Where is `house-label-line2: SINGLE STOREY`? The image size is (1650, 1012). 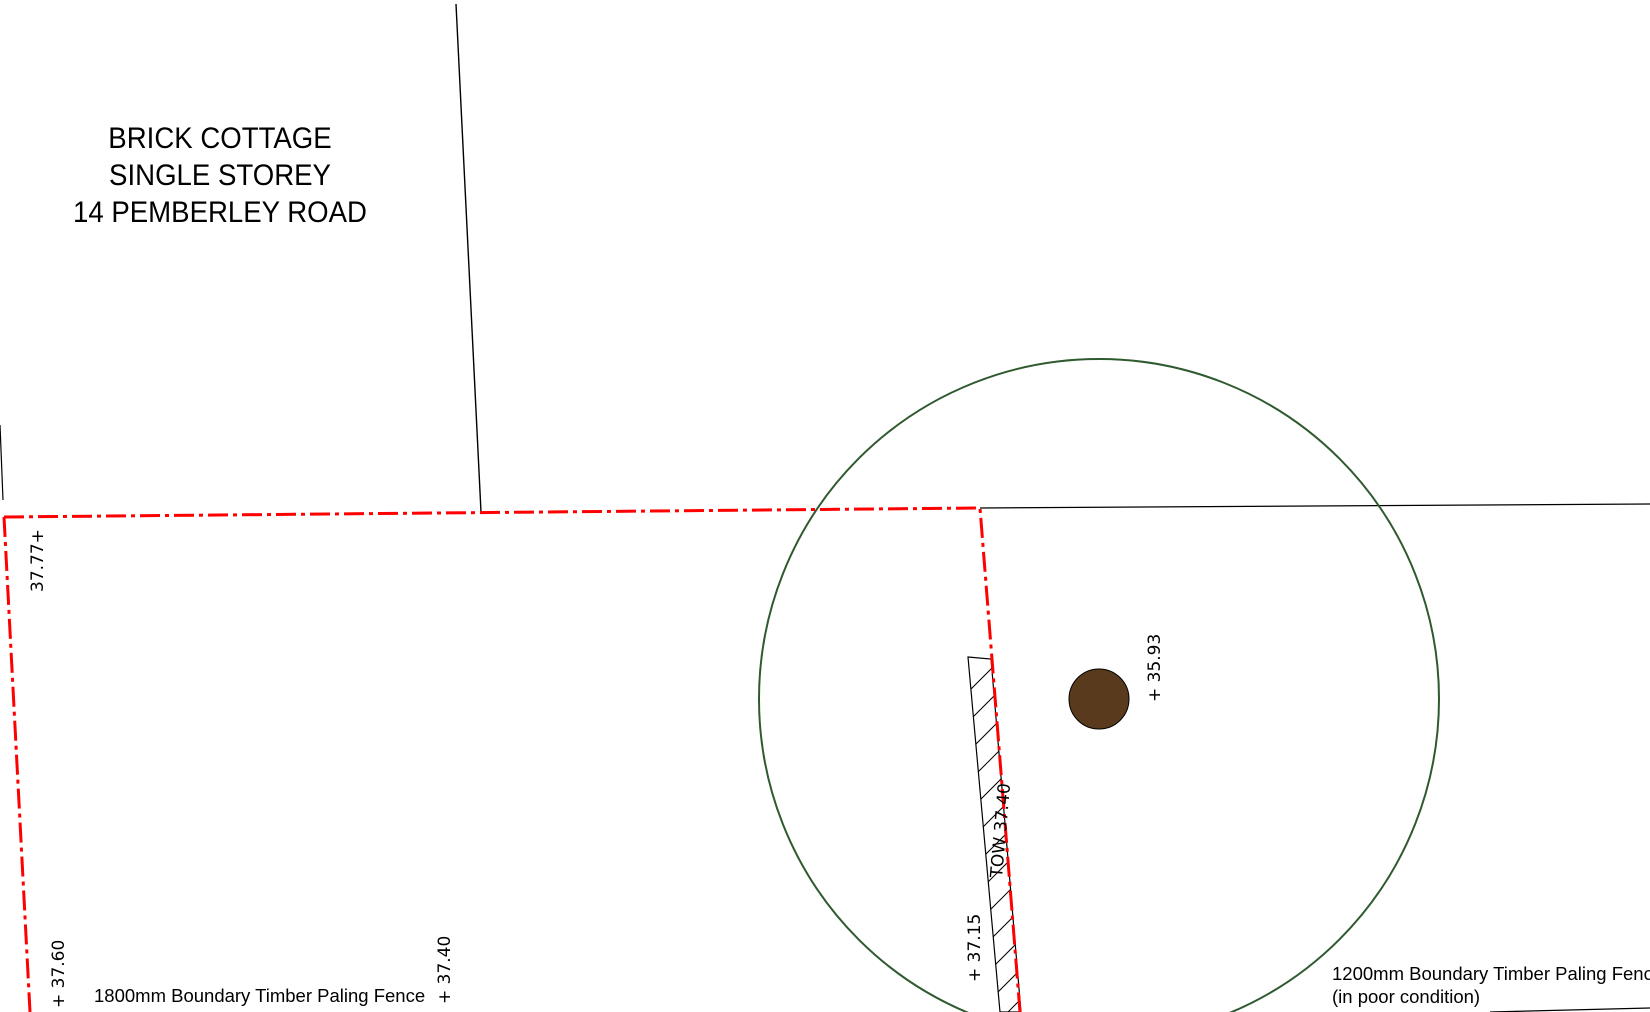
house-label-line2: SINGLE STOREY is located at coordinates (220, 175).